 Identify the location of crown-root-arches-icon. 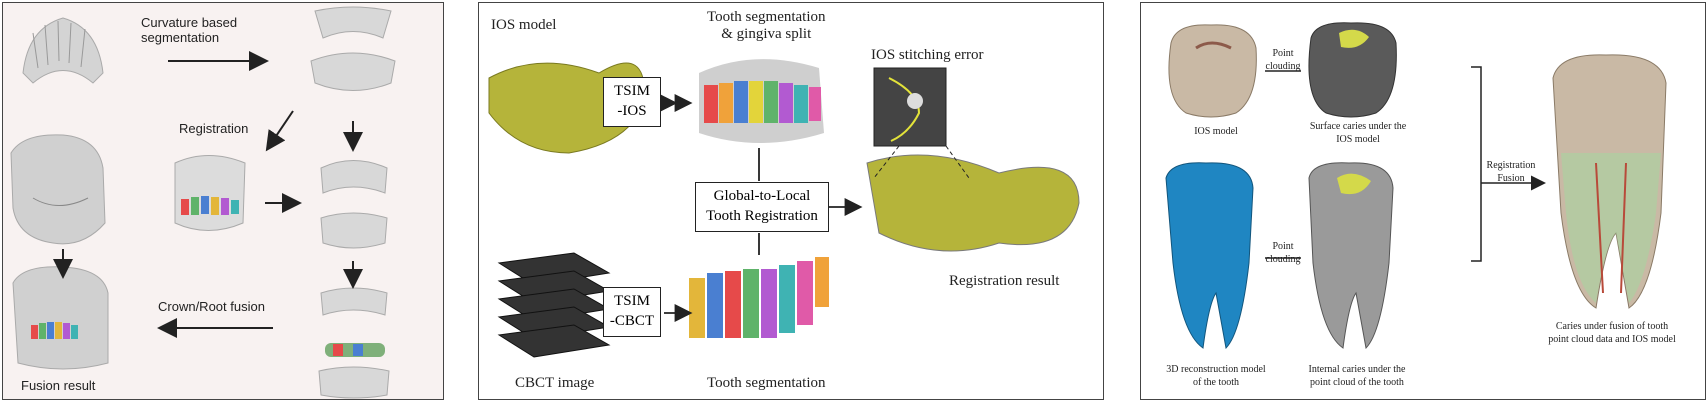
(354, 204).